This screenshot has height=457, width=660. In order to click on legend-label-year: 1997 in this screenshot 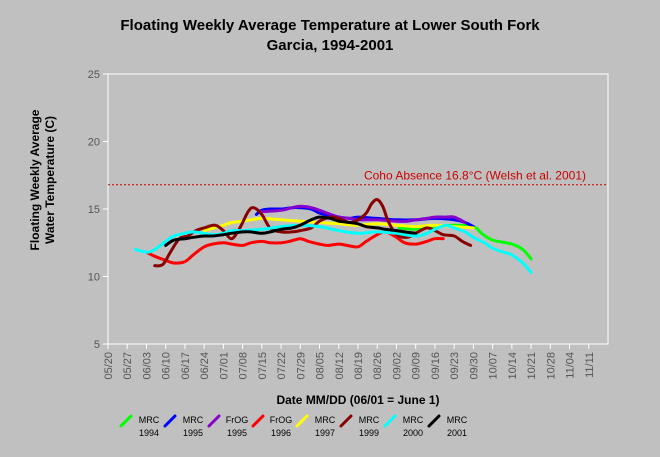, I will do `click(325, 433)`.